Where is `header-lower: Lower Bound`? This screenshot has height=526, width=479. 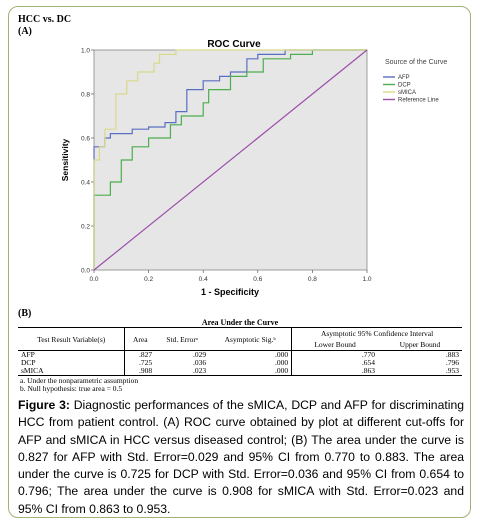 header-lower: Lower Bound is located at coordinates (334, 345).